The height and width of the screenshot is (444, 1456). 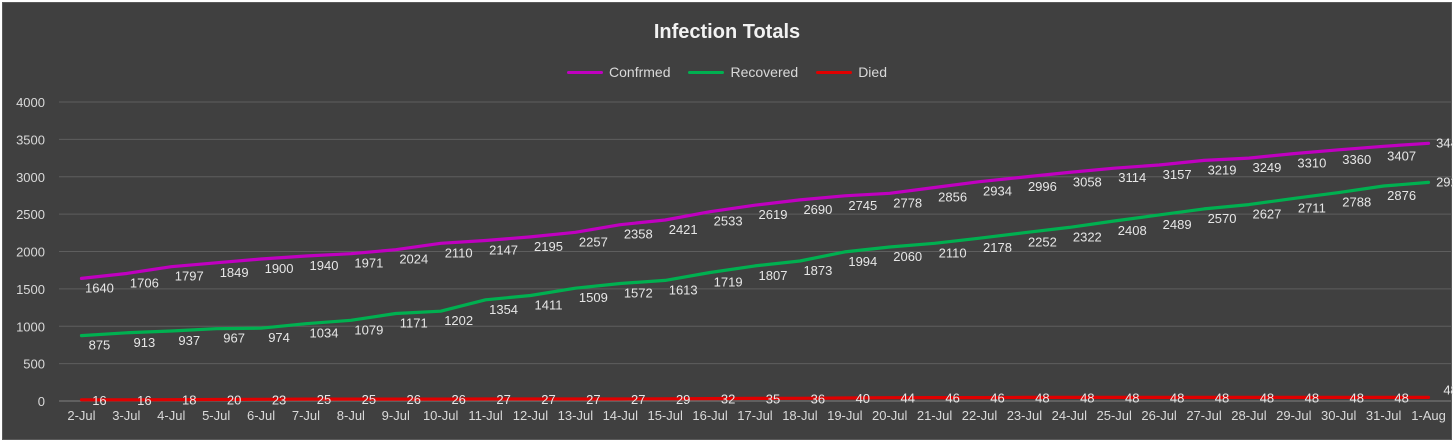 I want to click on x-tick-label: 3-Jul, so click(x=126, y=415).